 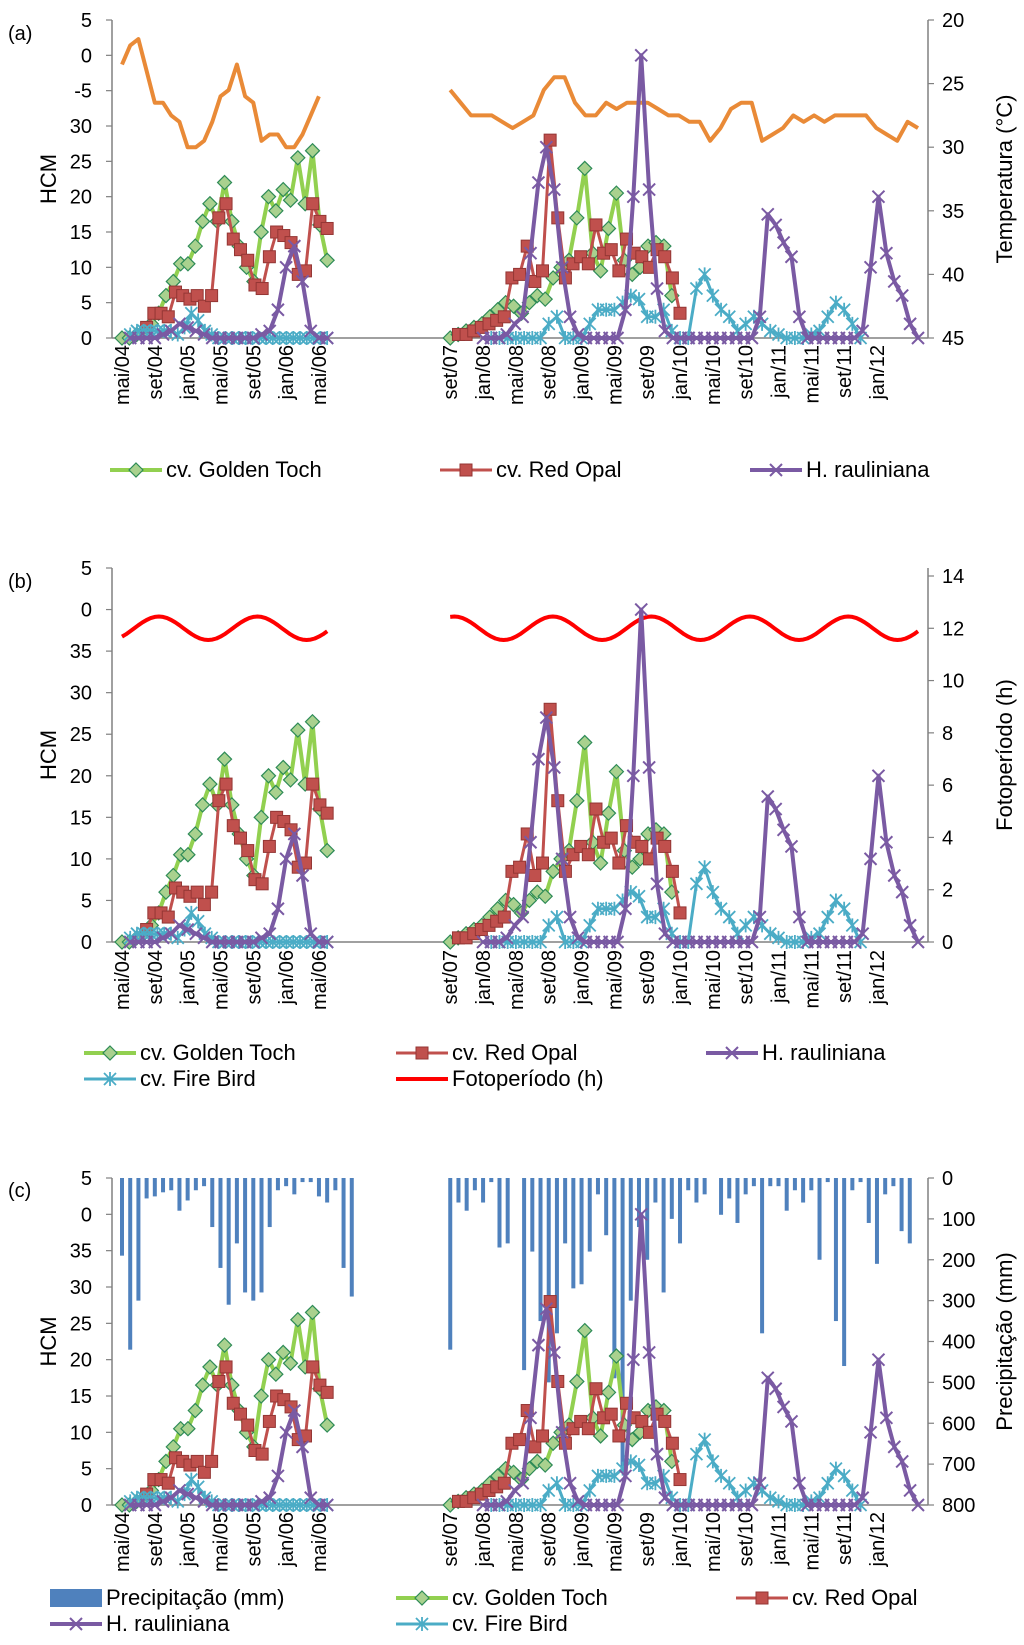 I want to click on legend-item: cv. Red Opal, so click(x=487, y=1052).